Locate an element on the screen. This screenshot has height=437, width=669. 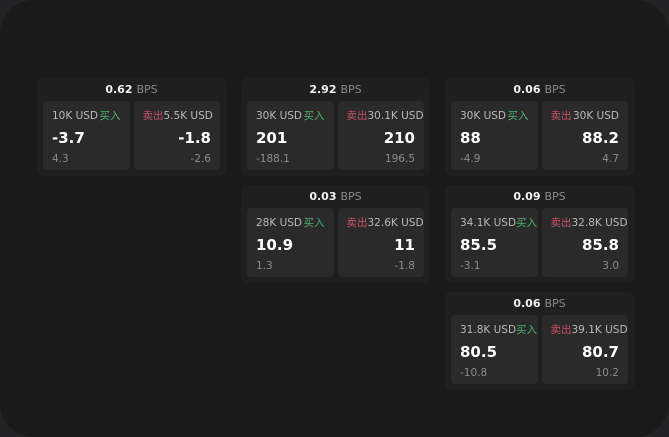
buy-panel: 31.8K USD 买入 80.5 -10.8 is located at coordinates (494, 349).